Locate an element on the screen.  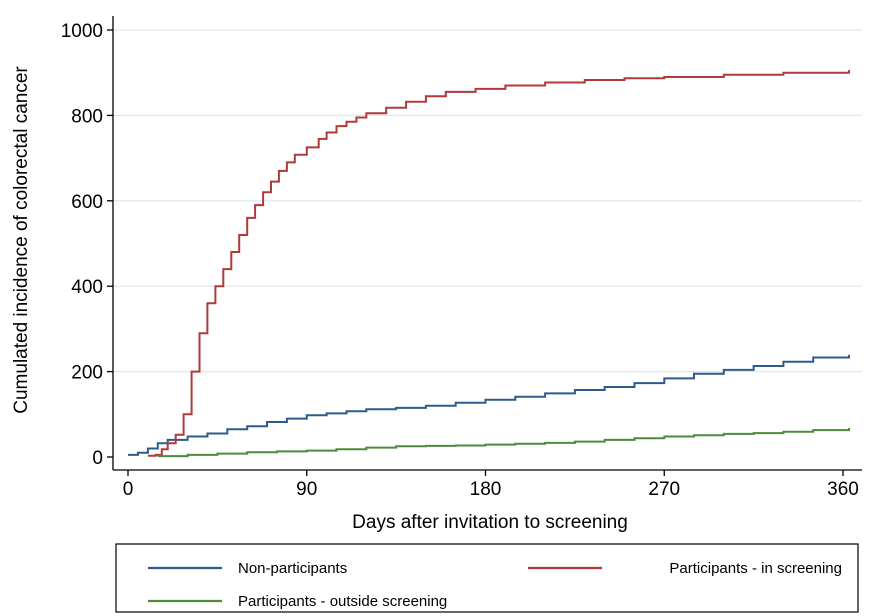
x-tick-label: 270 is located at coordinates (664, 489).